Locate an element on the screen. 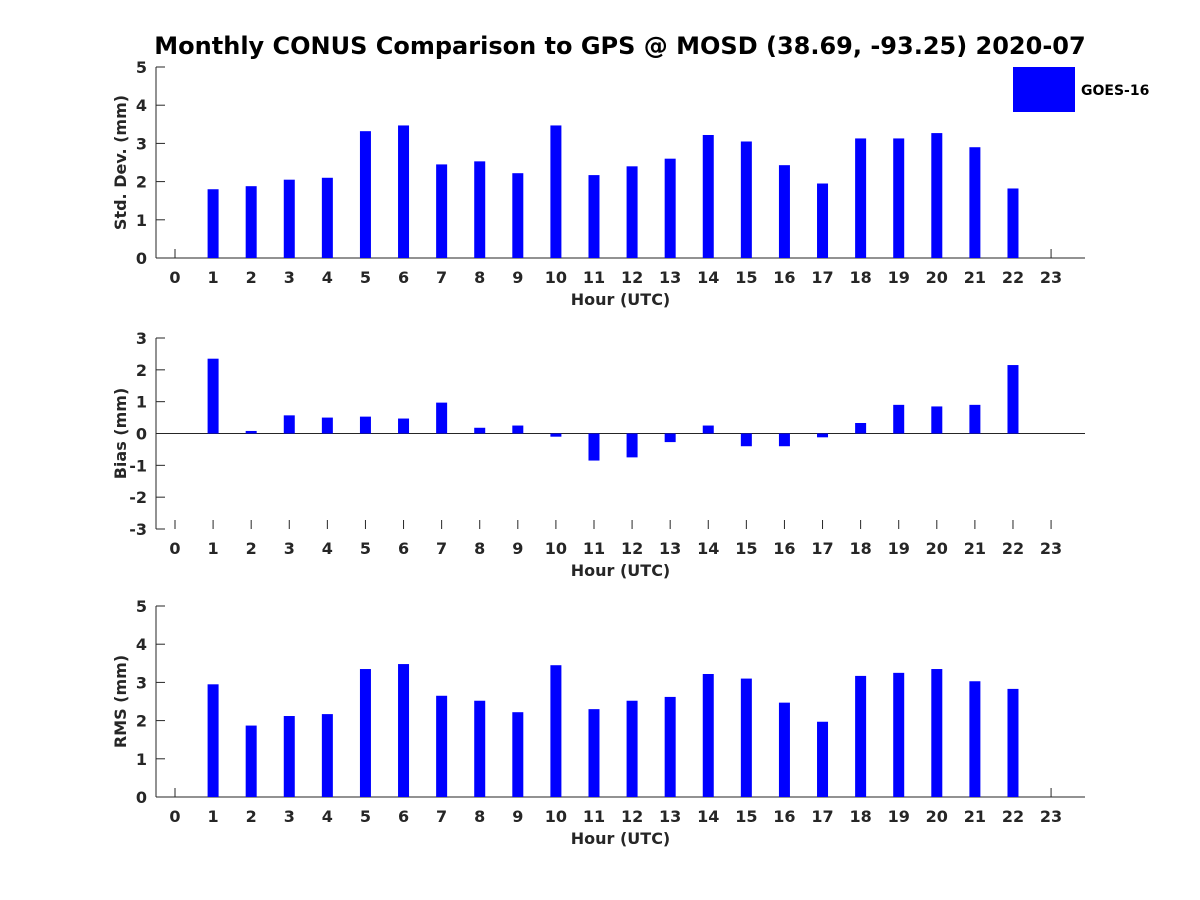  x-tick-label: 12 is located at coordinates (632, 816).